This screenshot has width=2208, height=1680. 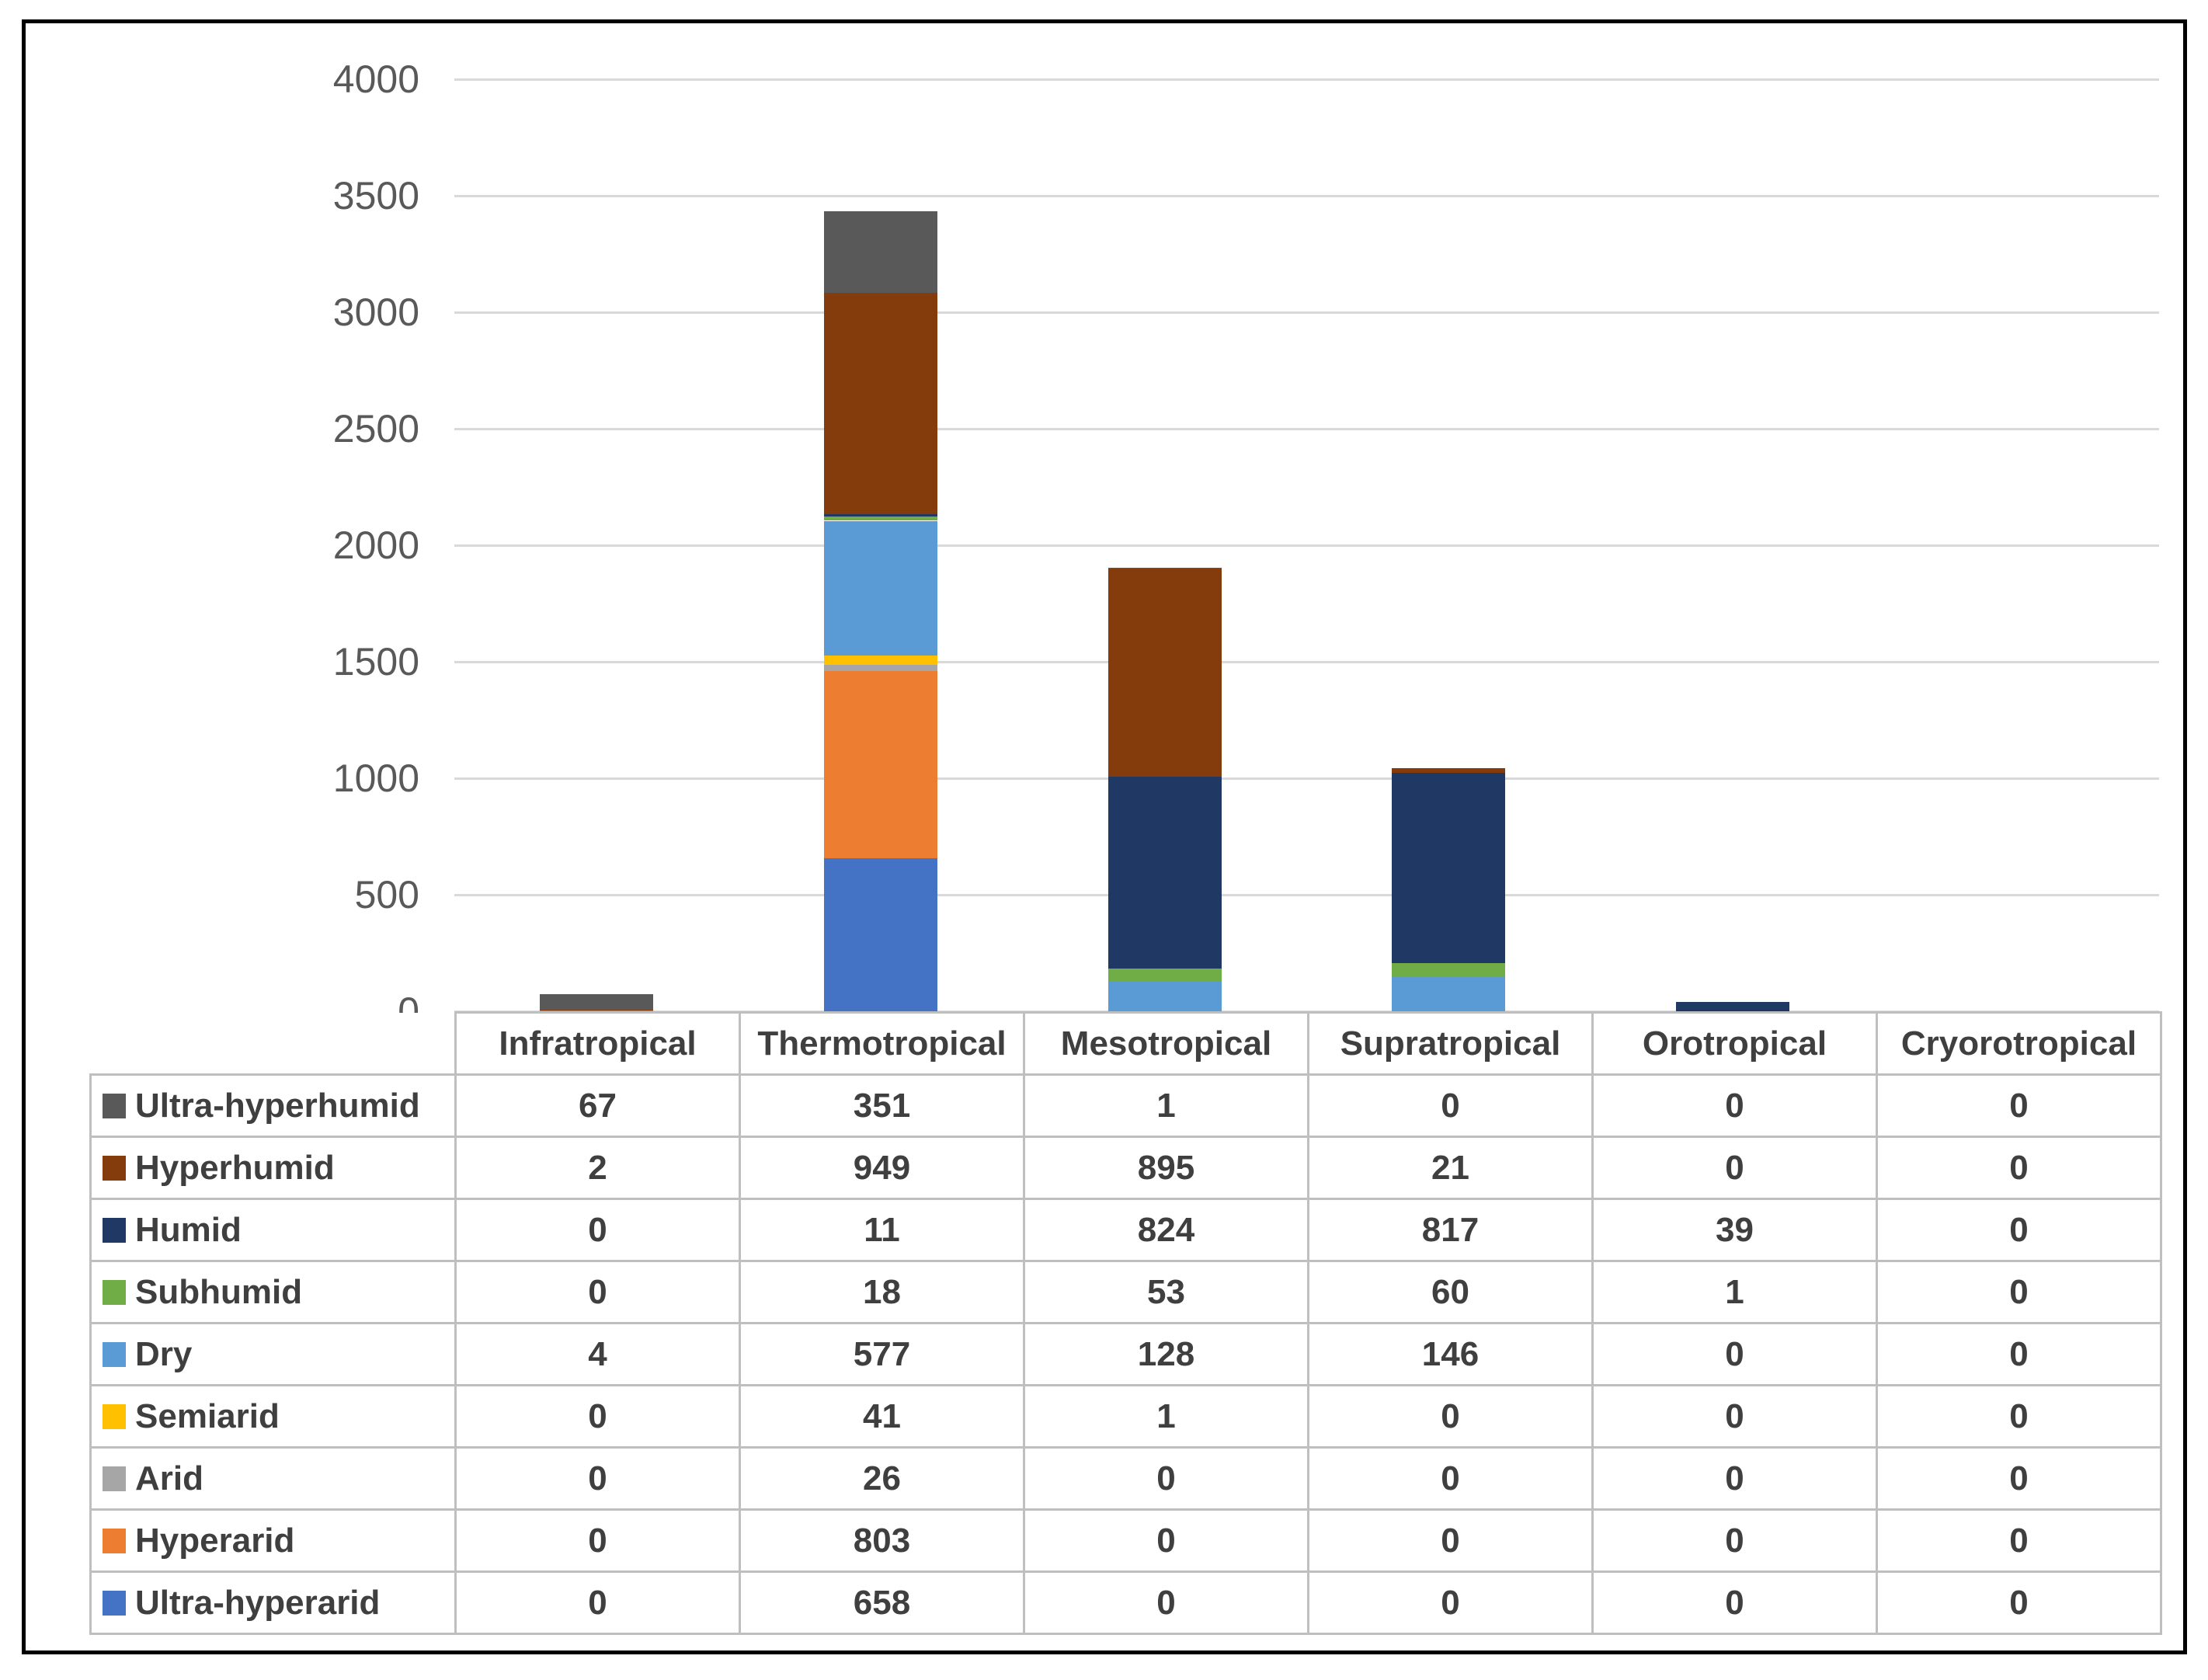 I want to click on table-cell-subhumid-infratropical: 0, so click(x=598, y=1292).